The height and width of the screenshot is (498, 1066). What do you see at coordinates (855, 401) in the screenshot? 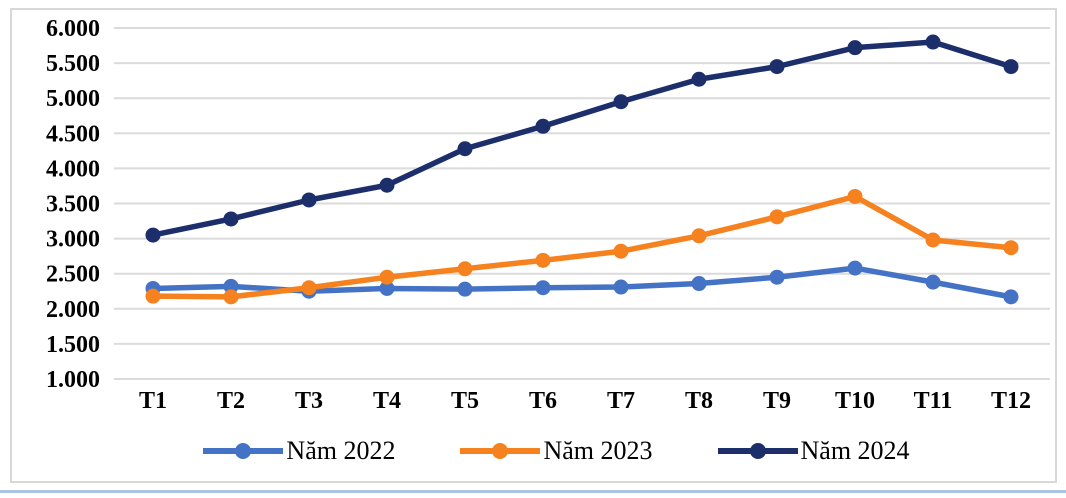
I see `x-axis-tick-label: T10` at bounding box center [855, 401].